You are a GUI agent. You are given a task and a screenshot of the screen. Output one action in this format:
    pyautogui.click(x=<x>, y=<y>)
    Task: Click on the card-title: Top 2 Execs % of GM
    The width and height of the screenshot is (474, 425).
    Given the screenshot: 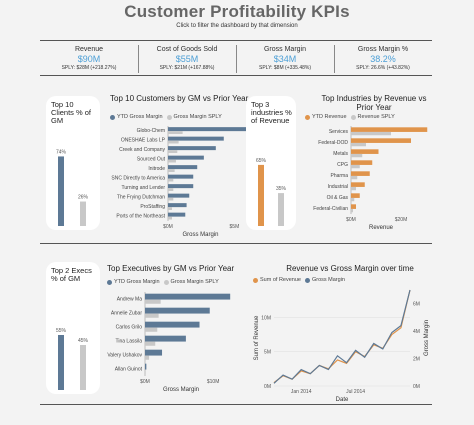 What is the action you would take?
    pyautogui.click(x=71, y=274)
    